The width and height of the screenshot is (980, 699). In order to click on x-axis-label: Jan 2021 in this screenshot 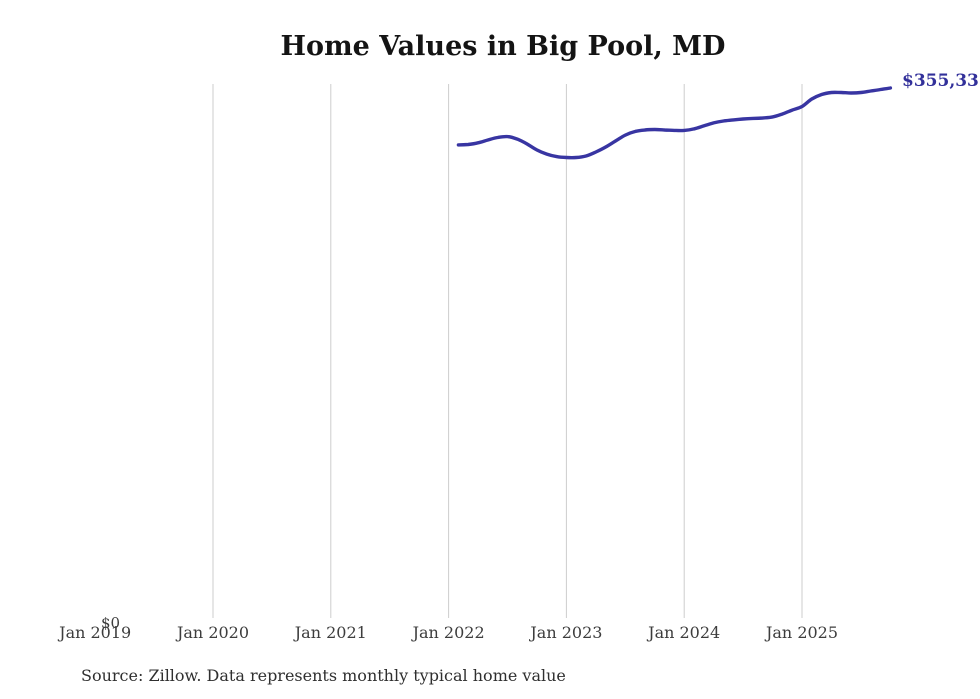, I will do `click(330, 632)`.